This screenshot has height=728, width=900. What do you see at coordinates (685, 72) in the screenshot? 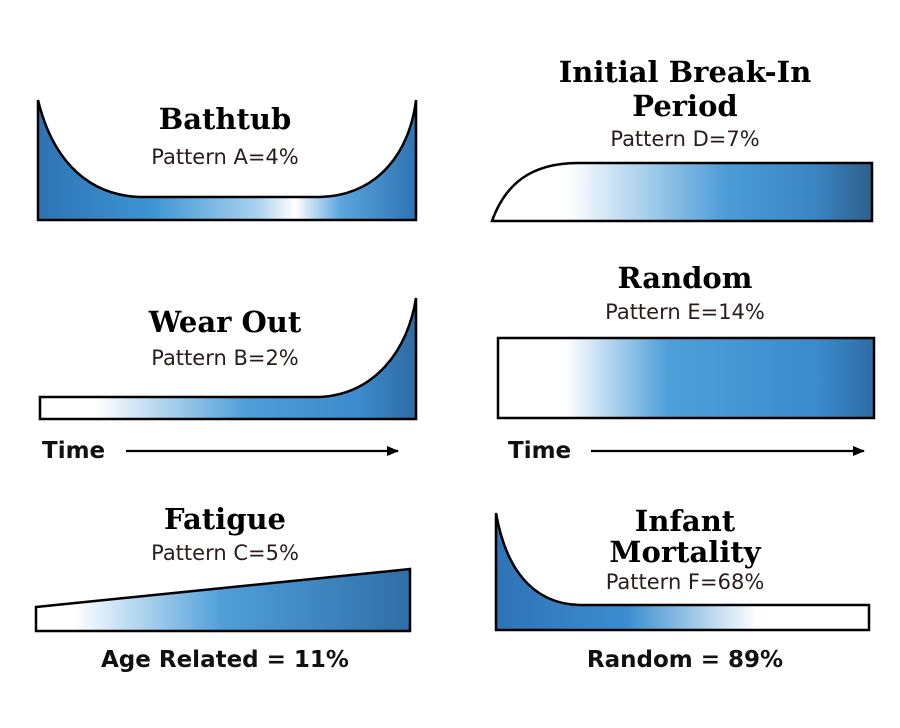
I see `panel-d-title-line1: Initial Break-In` at bounding box center [685, 72].